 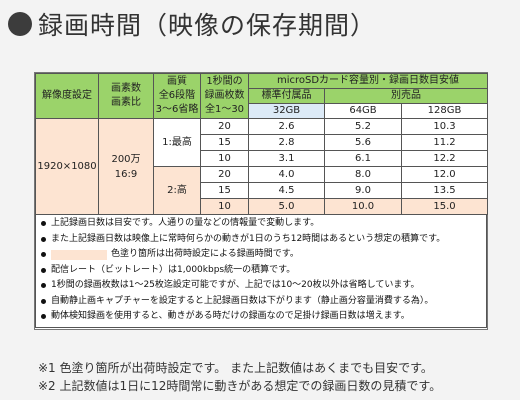 What do you see at coordinates (363, 142) in the screenshot?
I see `value-64gb: 5.6` at bounding box center [363, 142].